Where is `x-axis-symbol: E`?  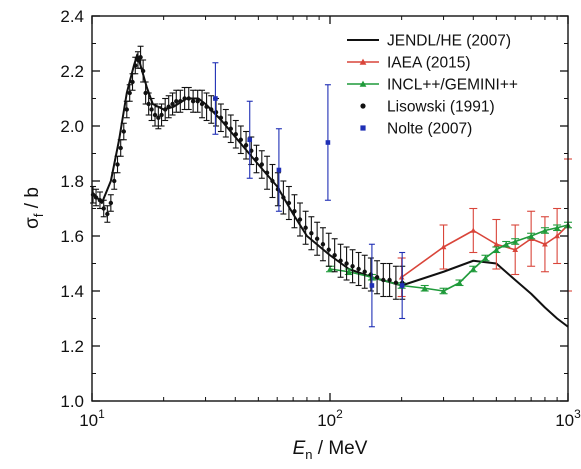
x-axis-symbol: E is located at coordinates (299, 448).